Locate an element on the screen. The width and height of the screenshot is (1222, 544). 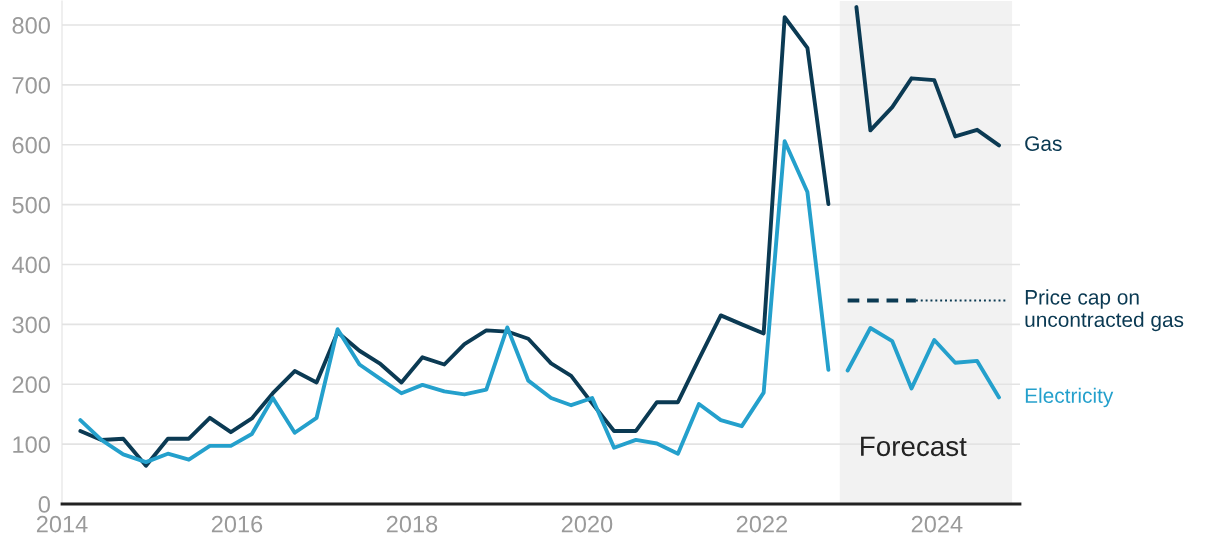
y-tick-label: 400 is located at coordinates (31, 265).